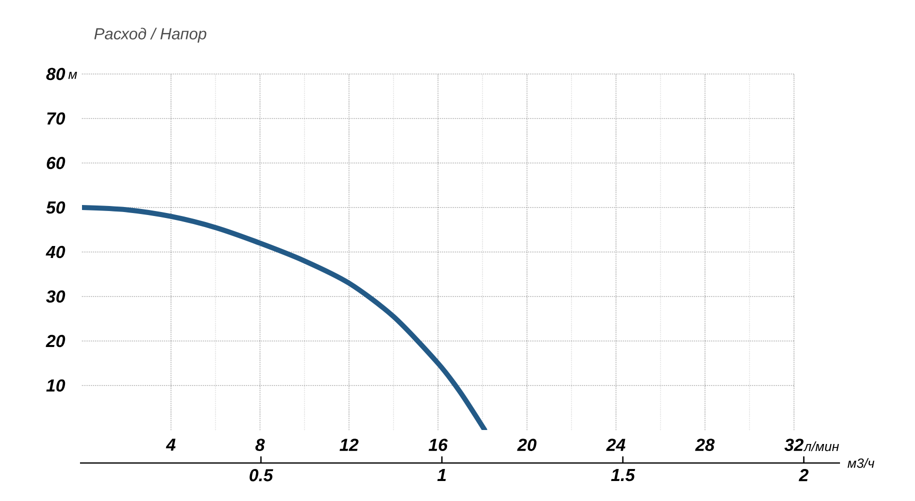 The height and width of the screenshot is (501, 915). I want to click on y-tick-label: 40, so click(56, 252).